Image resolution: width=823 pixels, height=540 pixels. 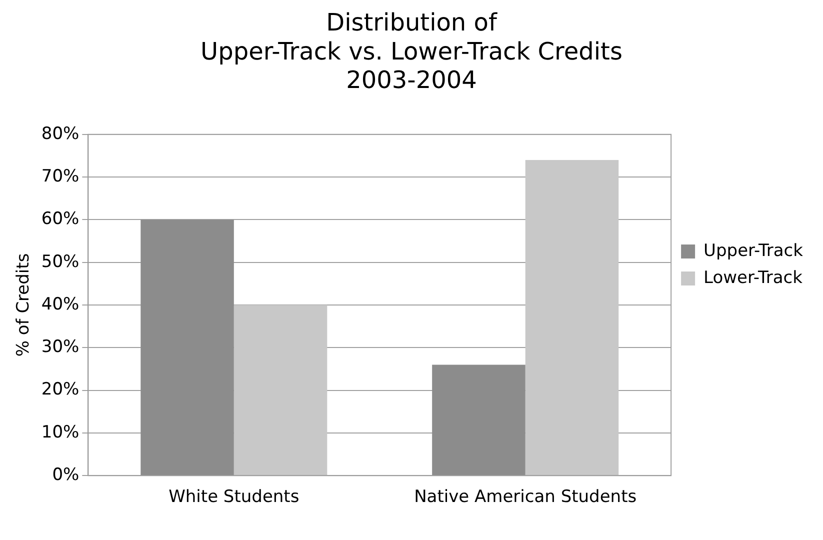 I want to click on chart-title: Distribution of Upper-Track vs. Lower-Track Credits 2003-2004, so click(x=411, y=51).